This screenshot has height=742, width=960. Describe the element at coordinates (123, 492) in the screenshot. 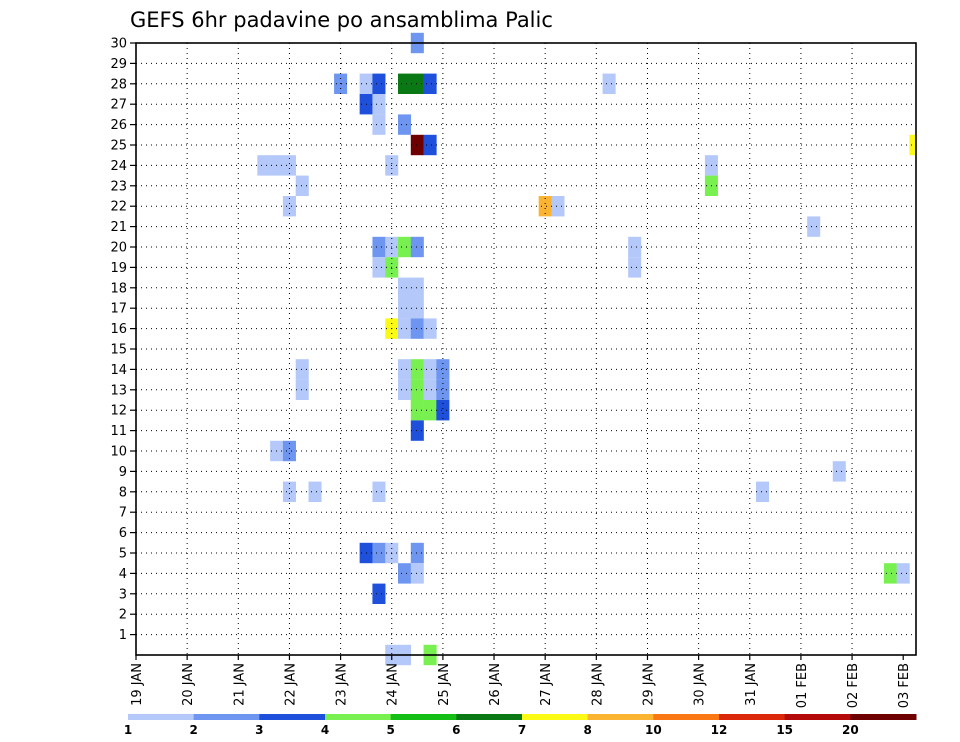

I see `y-tick-label: 8` at that location.